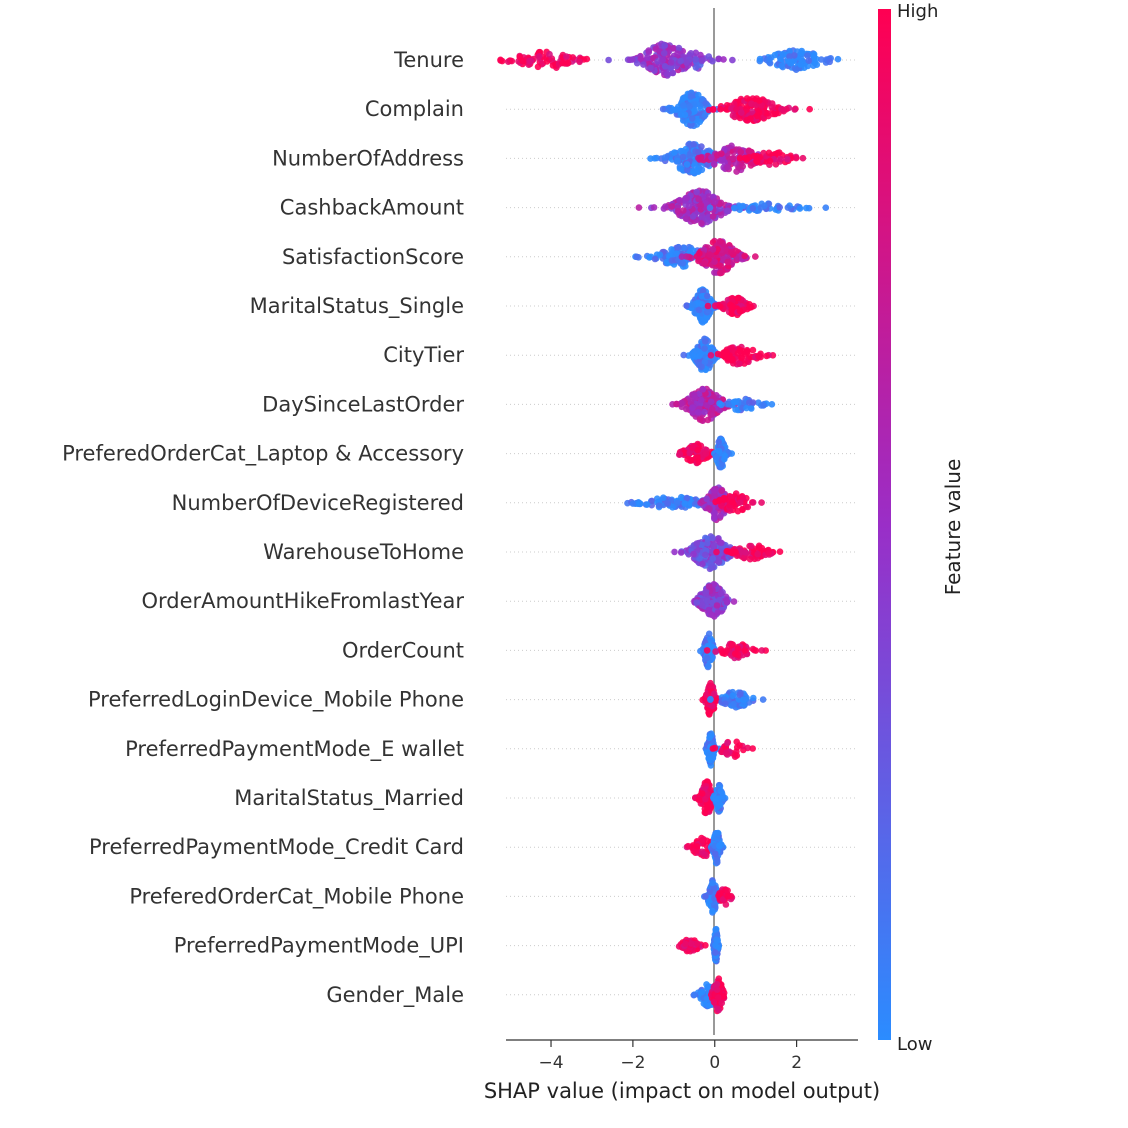  I want to click on feature-label: CashbackAmount, so click(372, 208).